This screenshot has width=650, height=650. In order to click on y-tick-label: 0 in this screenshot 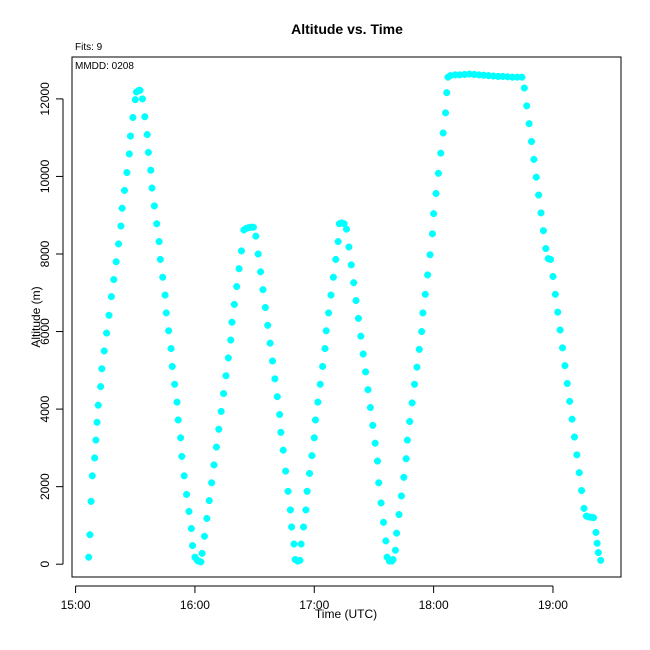, I will do `click(45, 564)`.